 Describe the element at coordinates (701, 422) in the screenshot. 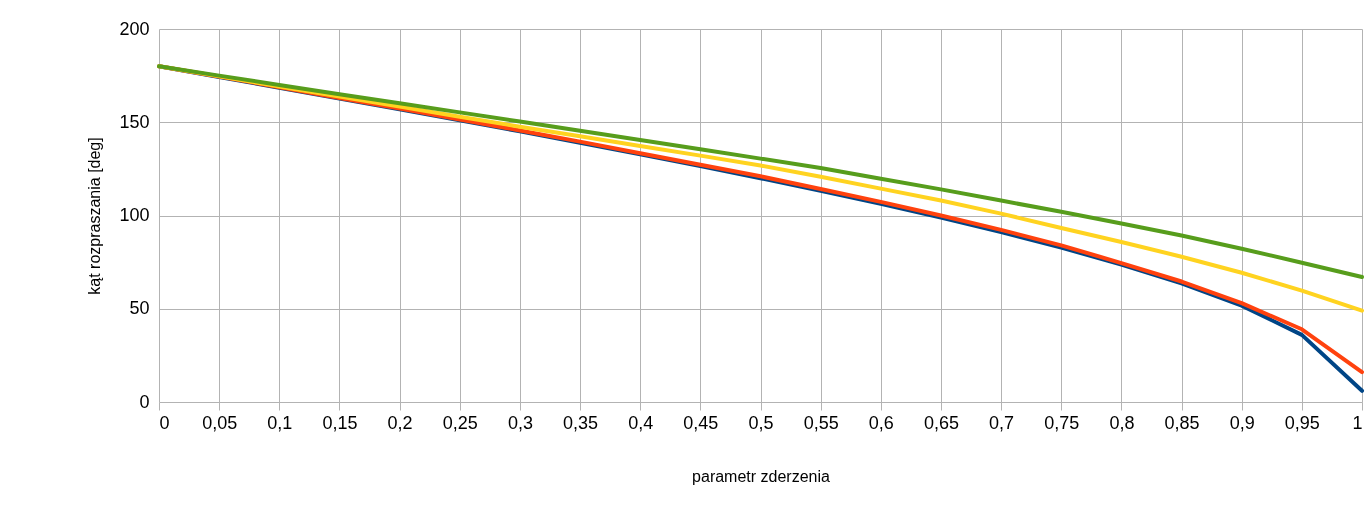

I see `x-tick-label: 0,45` at that location.